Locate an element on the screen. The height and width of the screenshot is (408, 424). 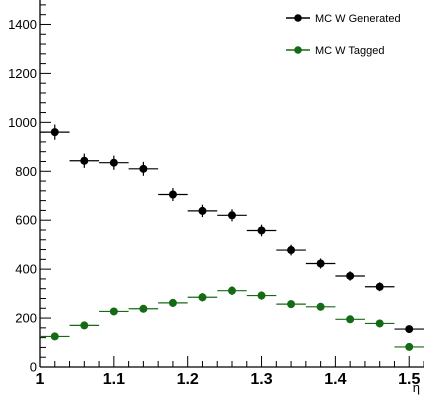
x-tick-label: 1 is located at coordinates (40, 379).